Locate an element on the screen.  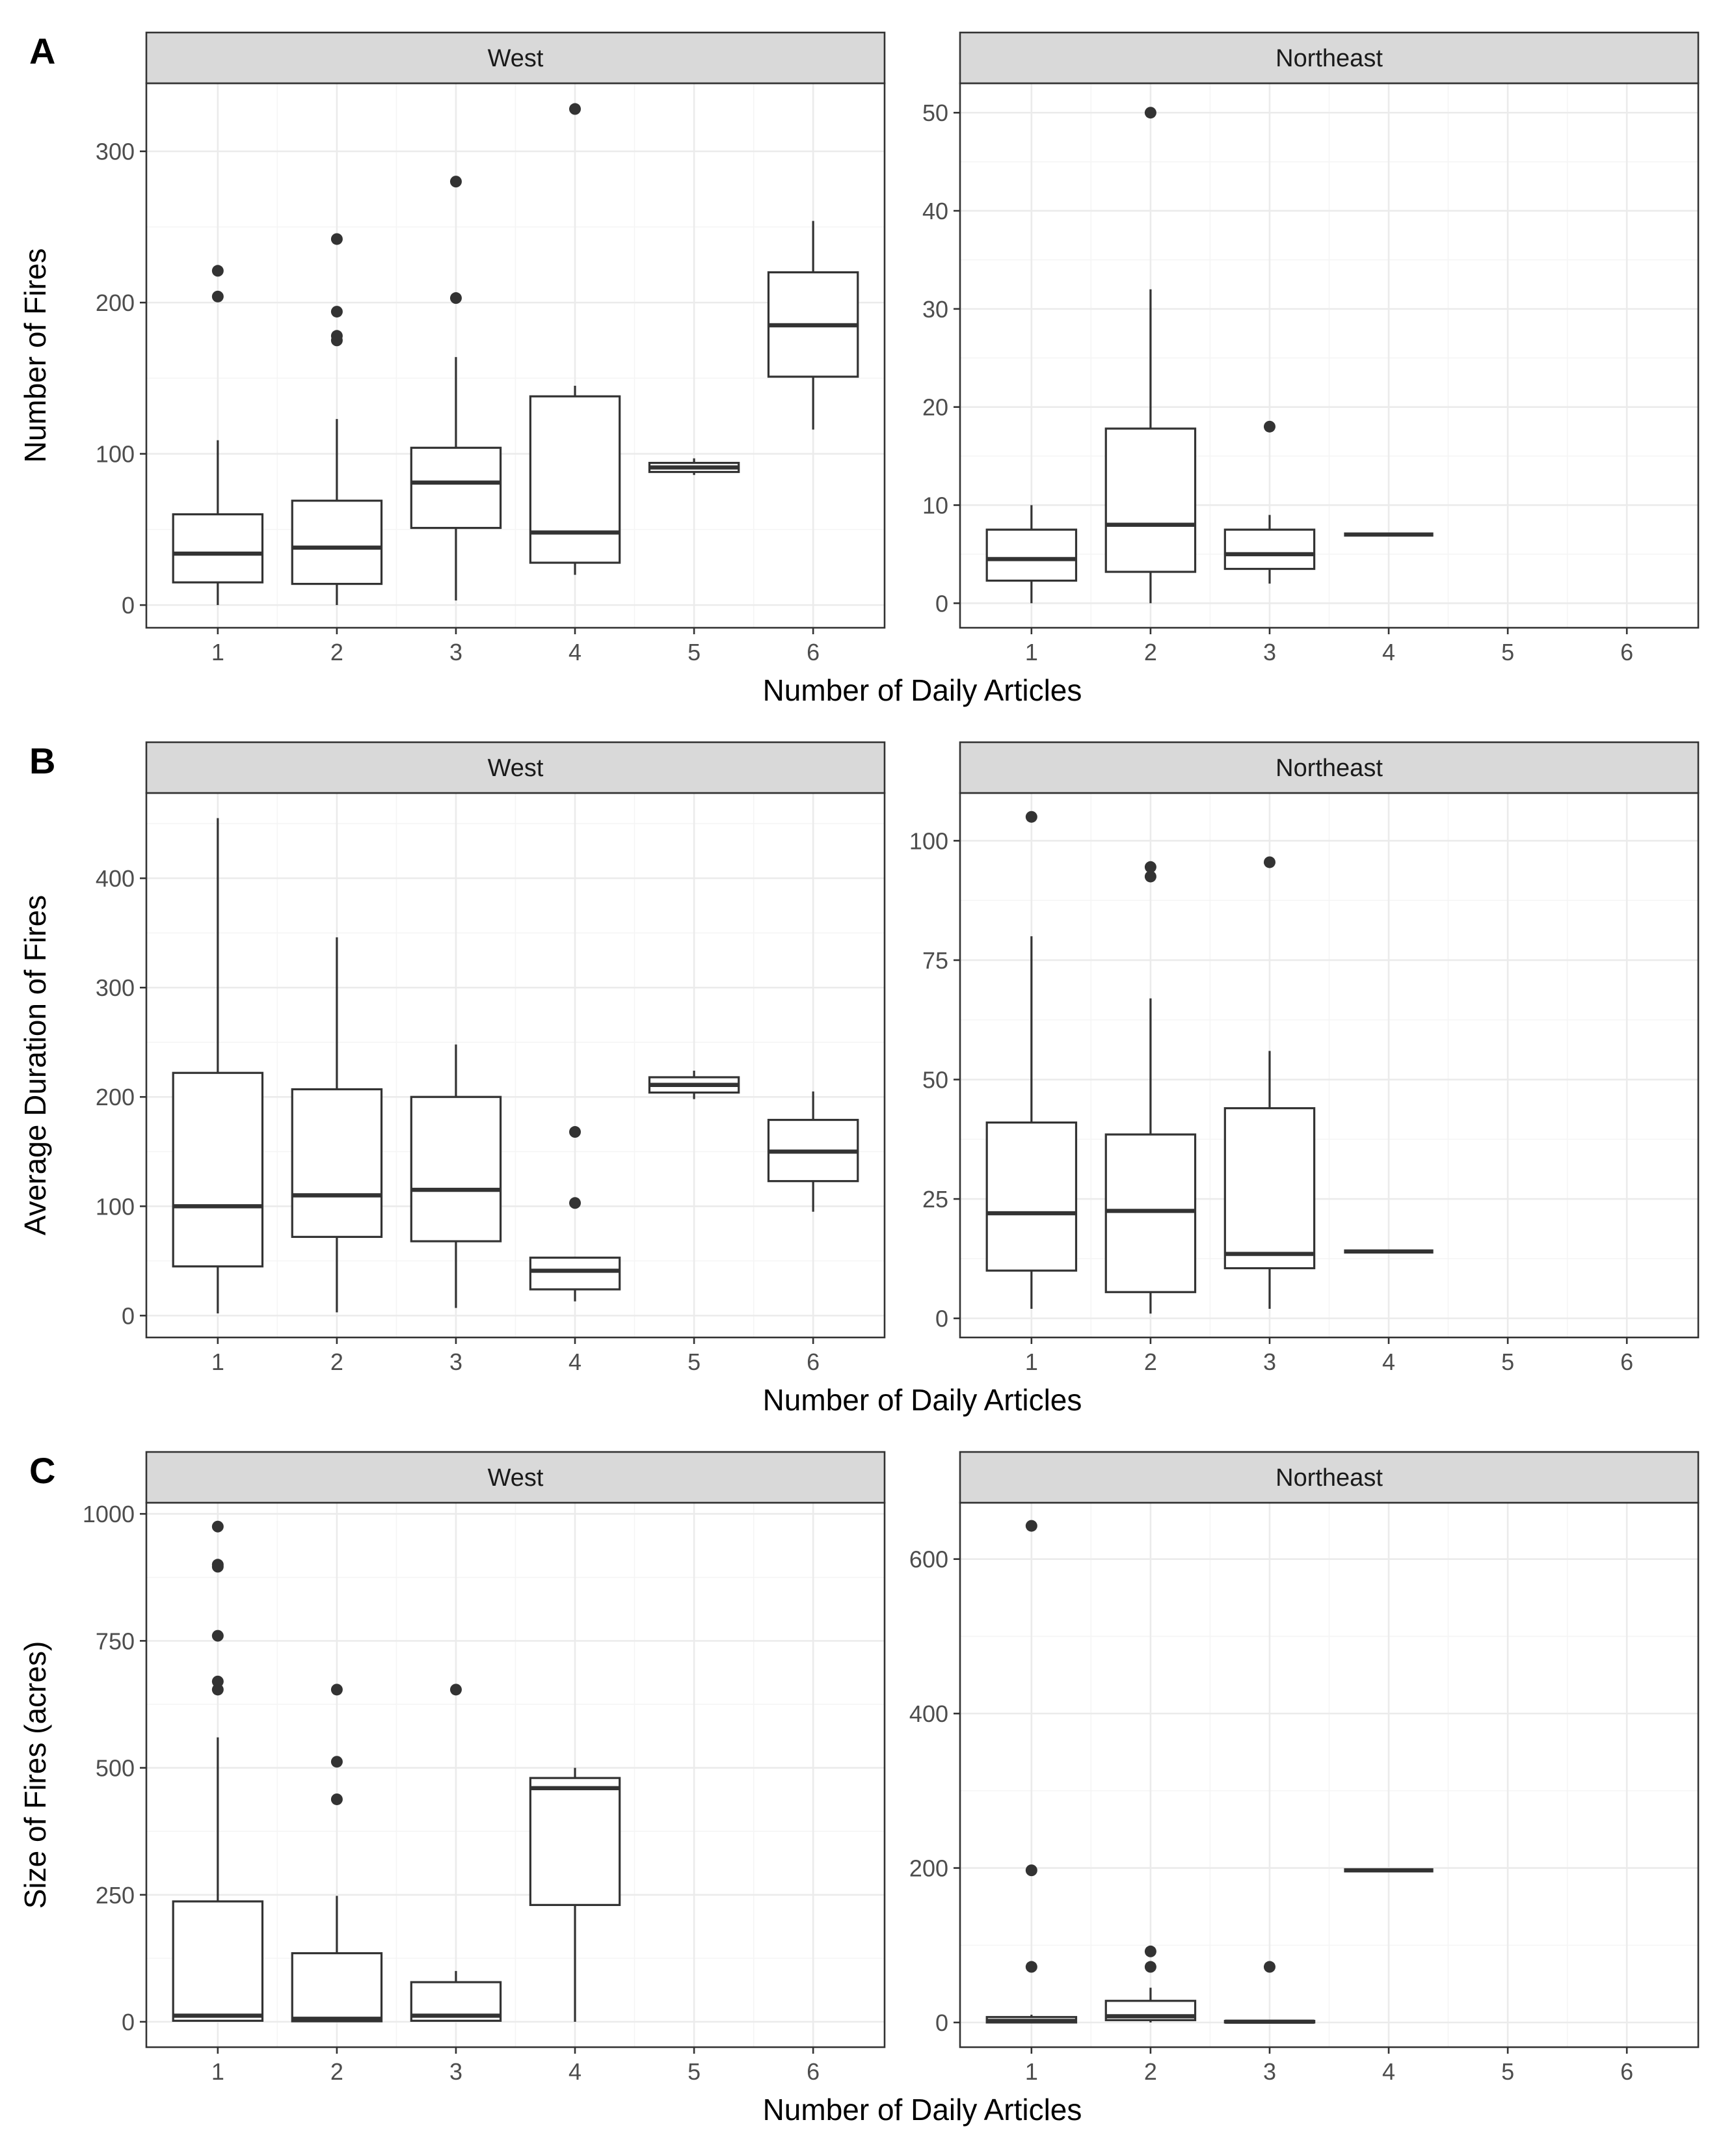
facet-title: Northeast is located at coordinates (1329, 59).